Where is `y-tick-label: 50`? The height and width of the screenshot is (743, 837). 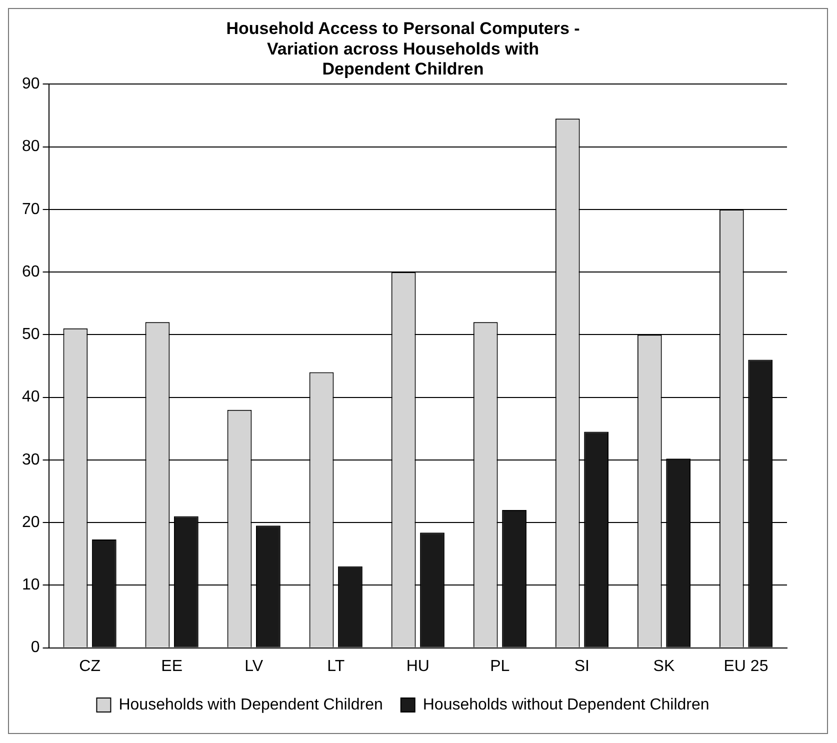
y-tick-label: 50 is located at coordinates (31, 335).